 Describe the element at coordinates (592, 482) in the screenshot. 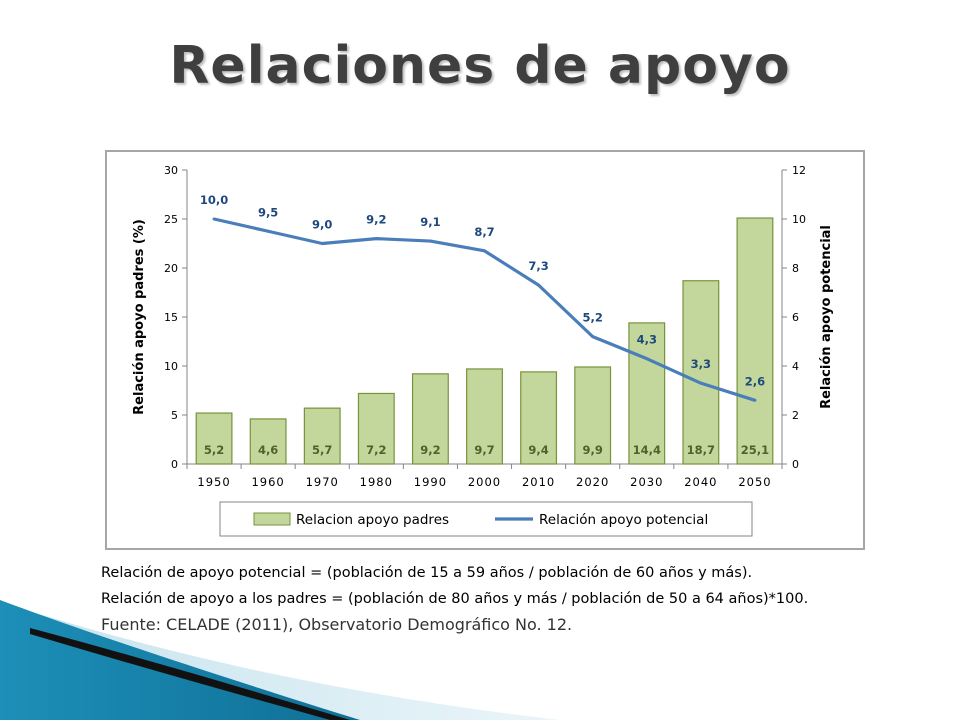

I see `x-tick-label: 2020` at that location.